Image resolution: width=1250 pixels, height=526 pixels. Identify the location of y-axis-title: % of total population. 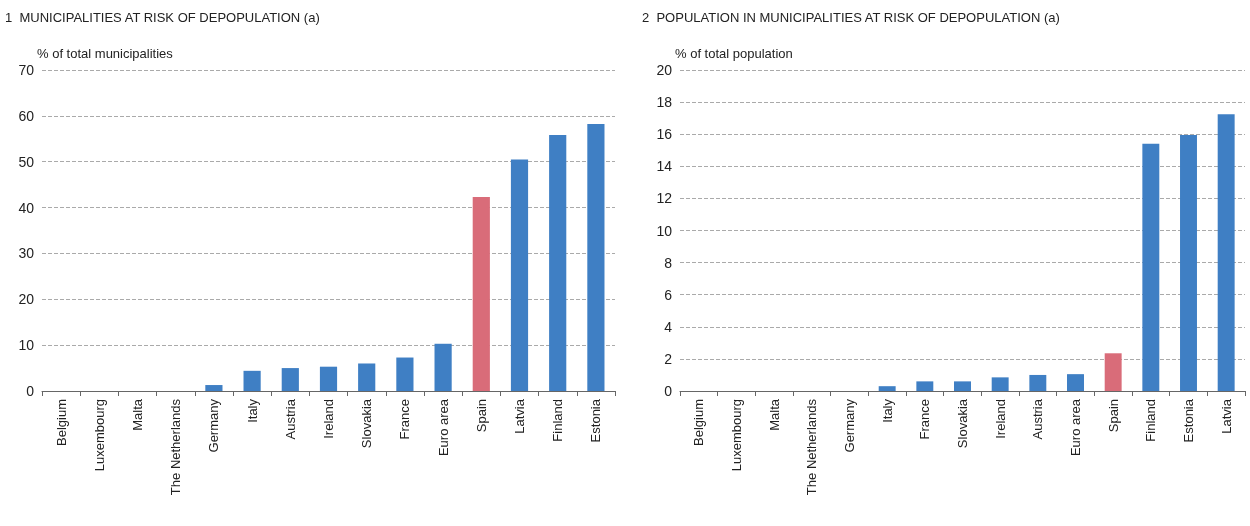
(734, 53).